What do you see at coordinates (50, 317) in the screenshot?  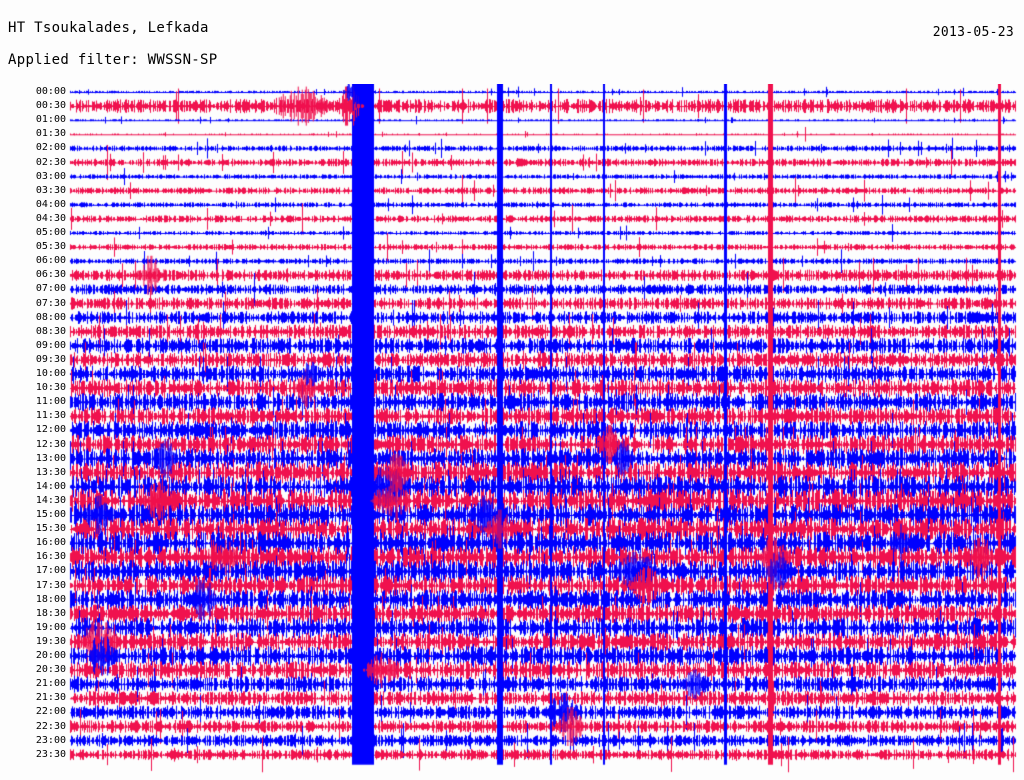 I see `time-row-label: 08:00` at bounding box center [50, 317].